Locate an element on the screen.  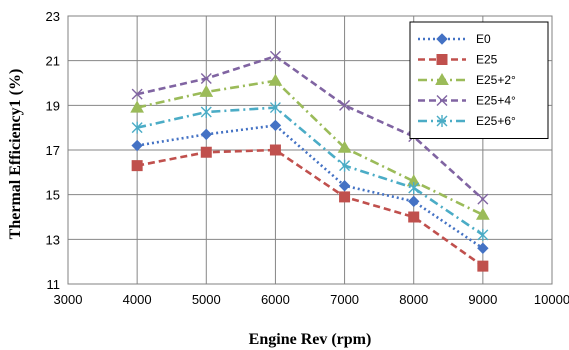
x-tick-label: 10000 is located at coordinates (551, 299).